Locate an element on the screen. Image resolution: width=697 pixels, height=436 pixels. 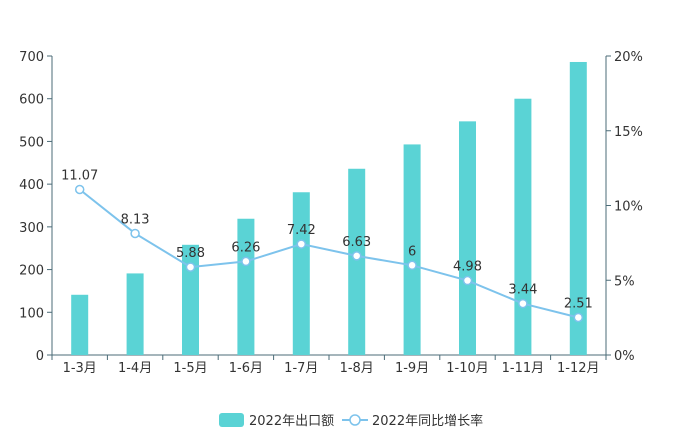
y-left-tick-label: 200 is located at coordinates (31, 271).